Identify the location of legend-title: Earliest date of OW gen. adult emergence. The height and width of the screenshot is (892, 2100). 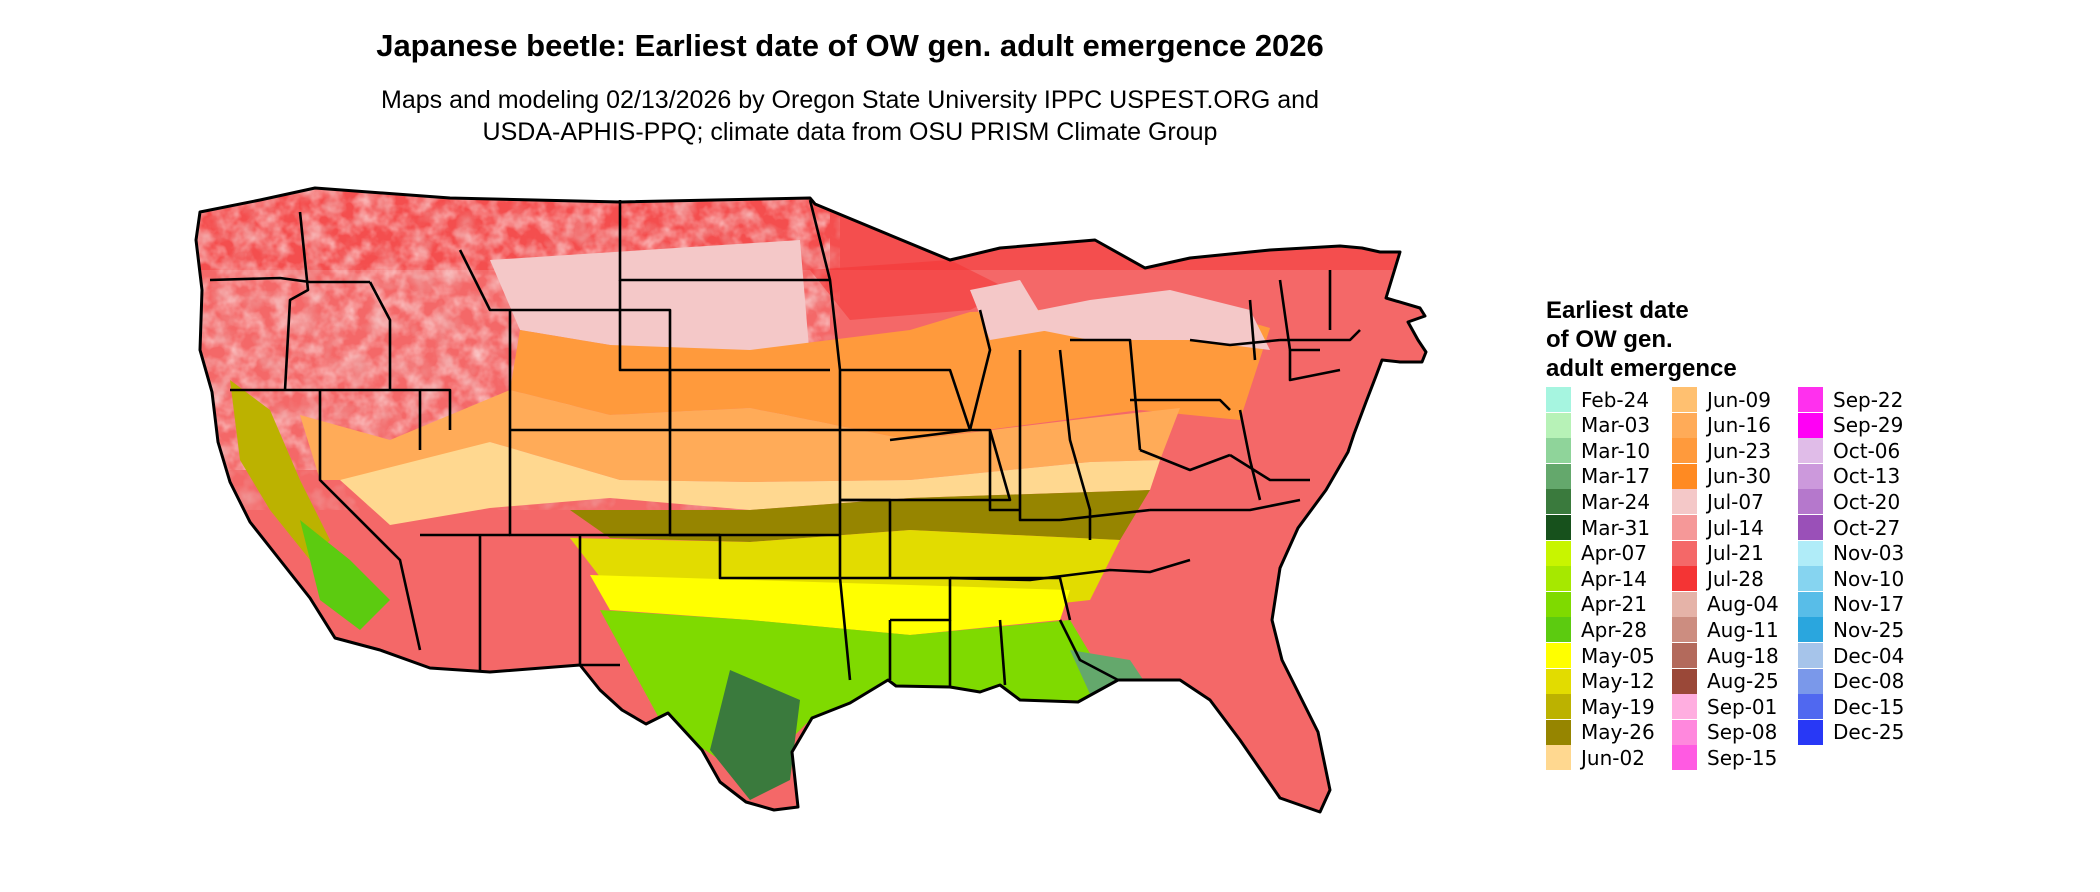
(1641, 339).